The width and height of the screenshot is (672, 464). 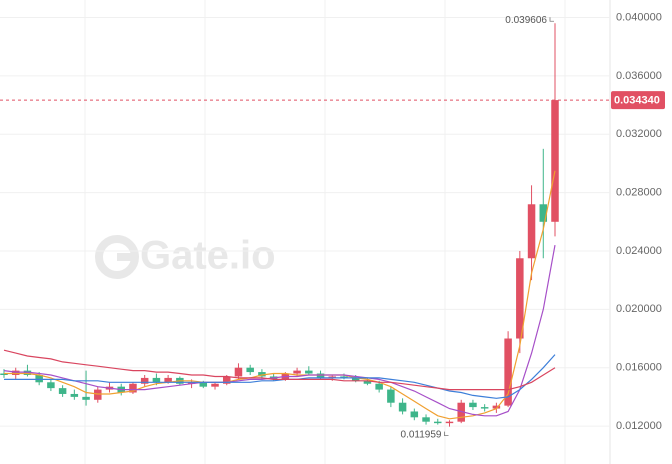 I want to click on watermark: Gate.io, so click(x=185, y=256).